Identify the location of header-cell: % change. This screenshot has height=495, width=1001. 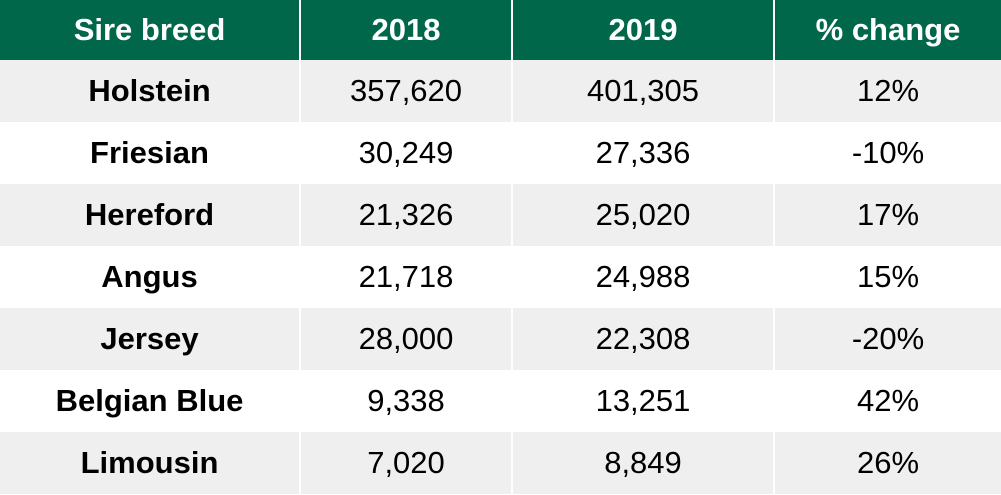
(887, 30).